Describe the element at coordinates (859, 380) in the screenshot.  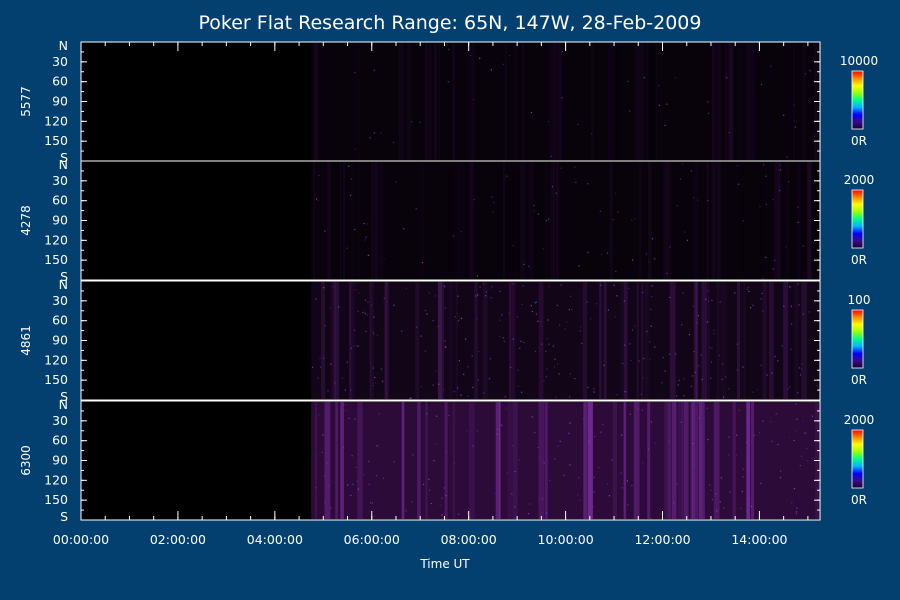
I see `colorbar-min-label: 0R` at that location.